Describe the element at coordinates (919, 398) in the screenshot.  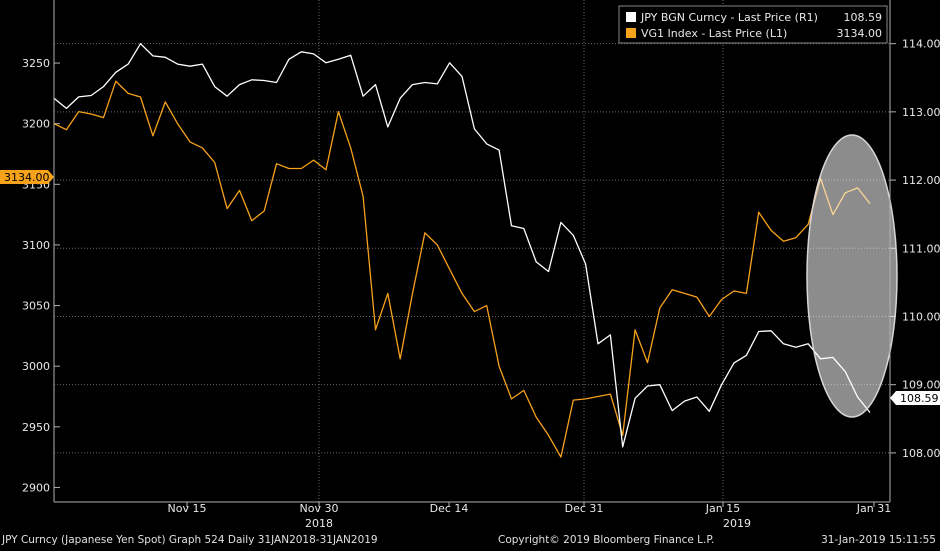
I see `right-last-value-text: 108.59` at that location.